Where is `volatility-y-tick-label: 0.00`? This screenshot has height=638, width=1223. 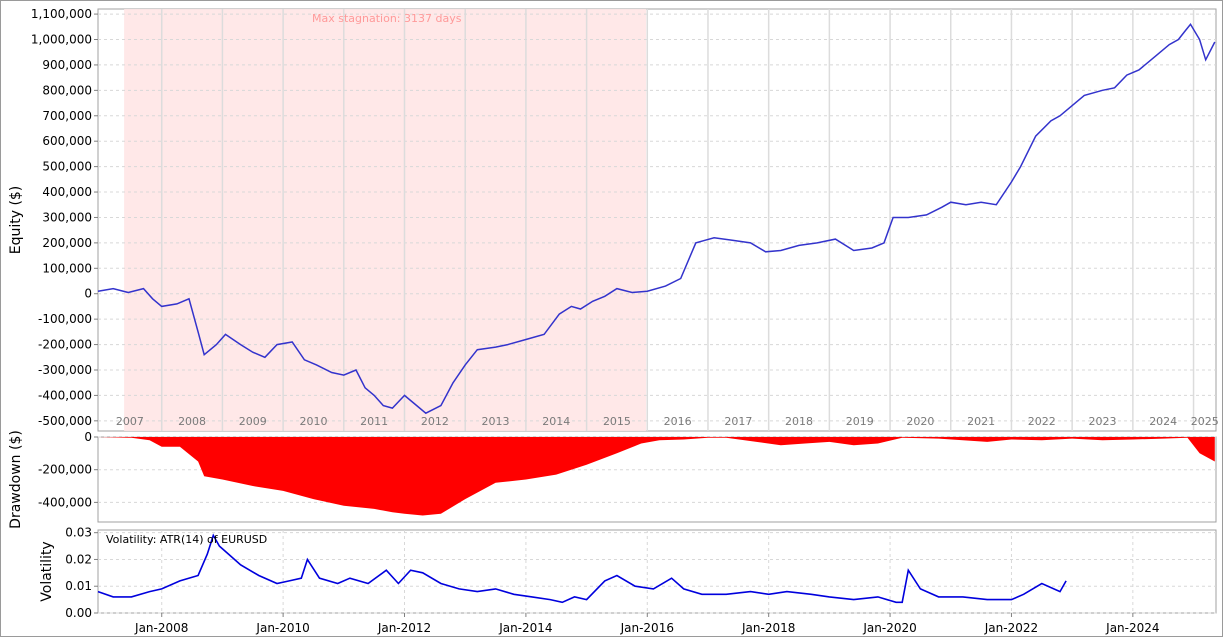 volatility-y-tick-label: 0.00 is located at coordinates (78, 613).